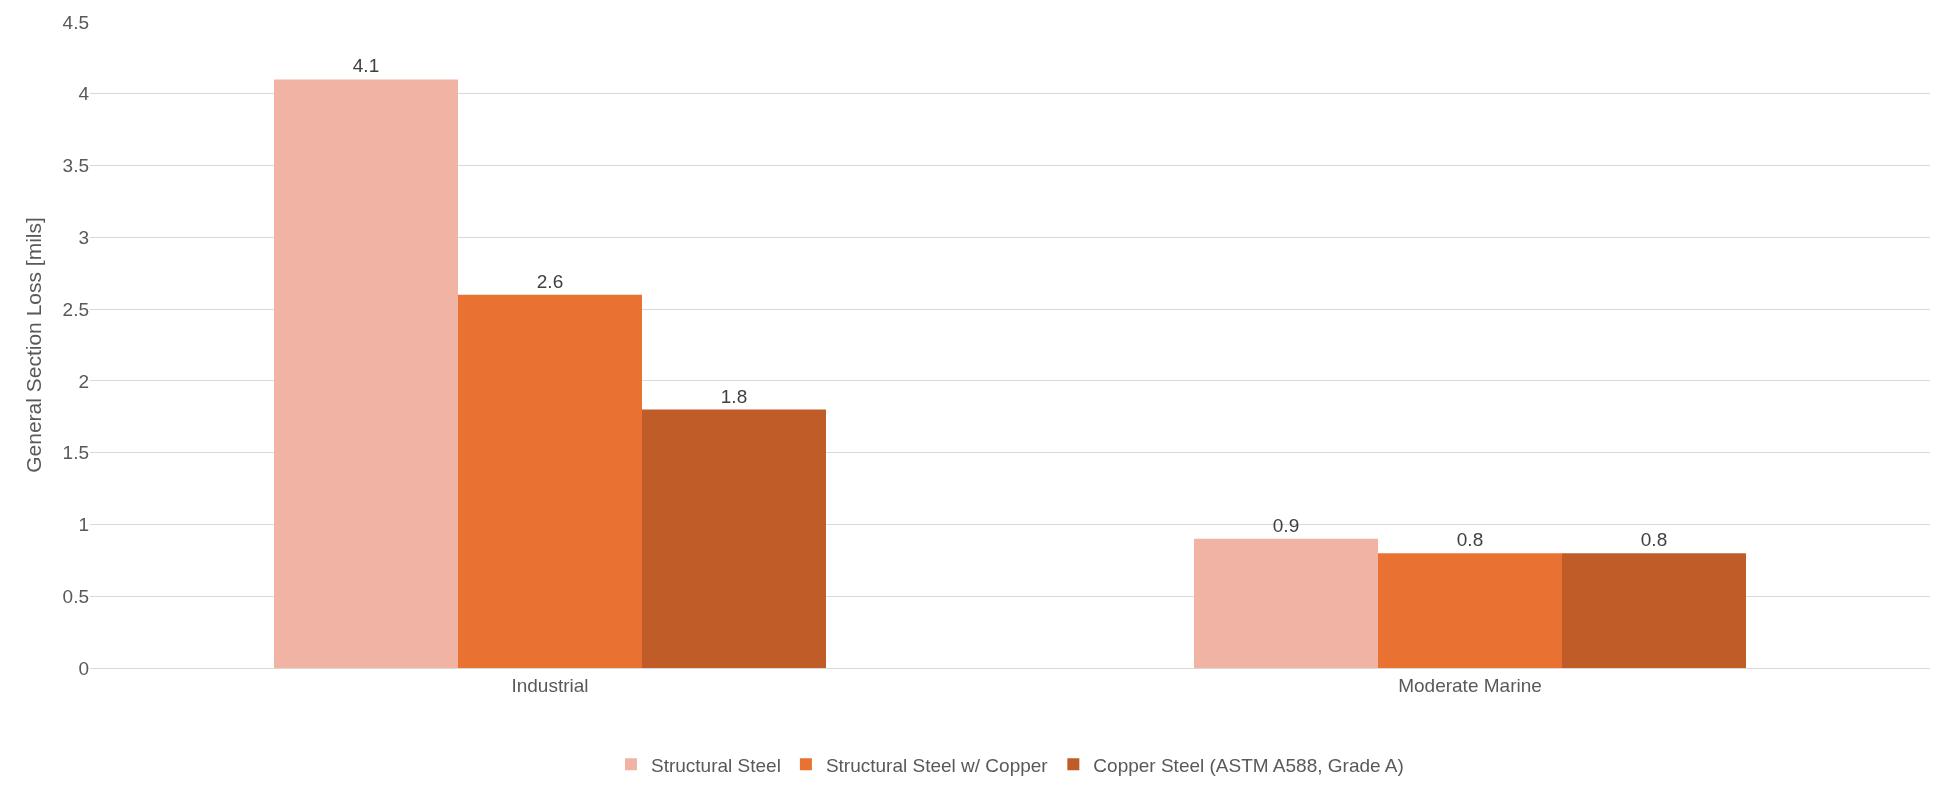 The image size is (1950, 795). What do you see at coordinates (550, 685) in the screenshot?
I see `x-tick-label: Industrial` at bounding box center [550, 685].